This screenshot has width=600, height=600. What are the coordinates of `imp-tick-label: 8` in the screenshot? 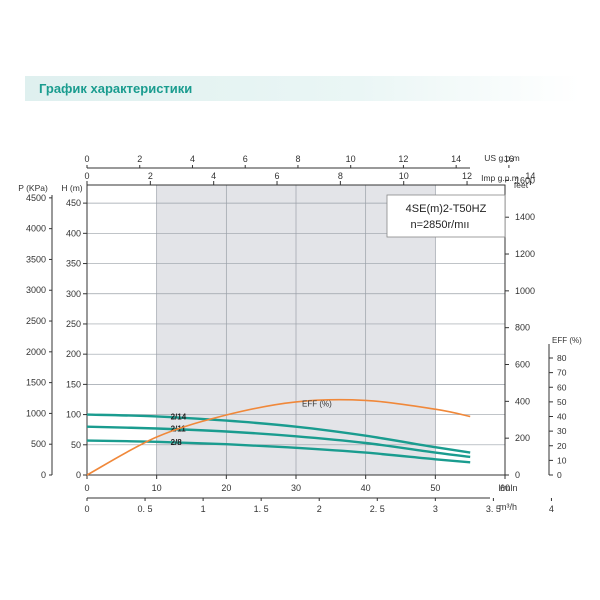 It's located at (340, 176).